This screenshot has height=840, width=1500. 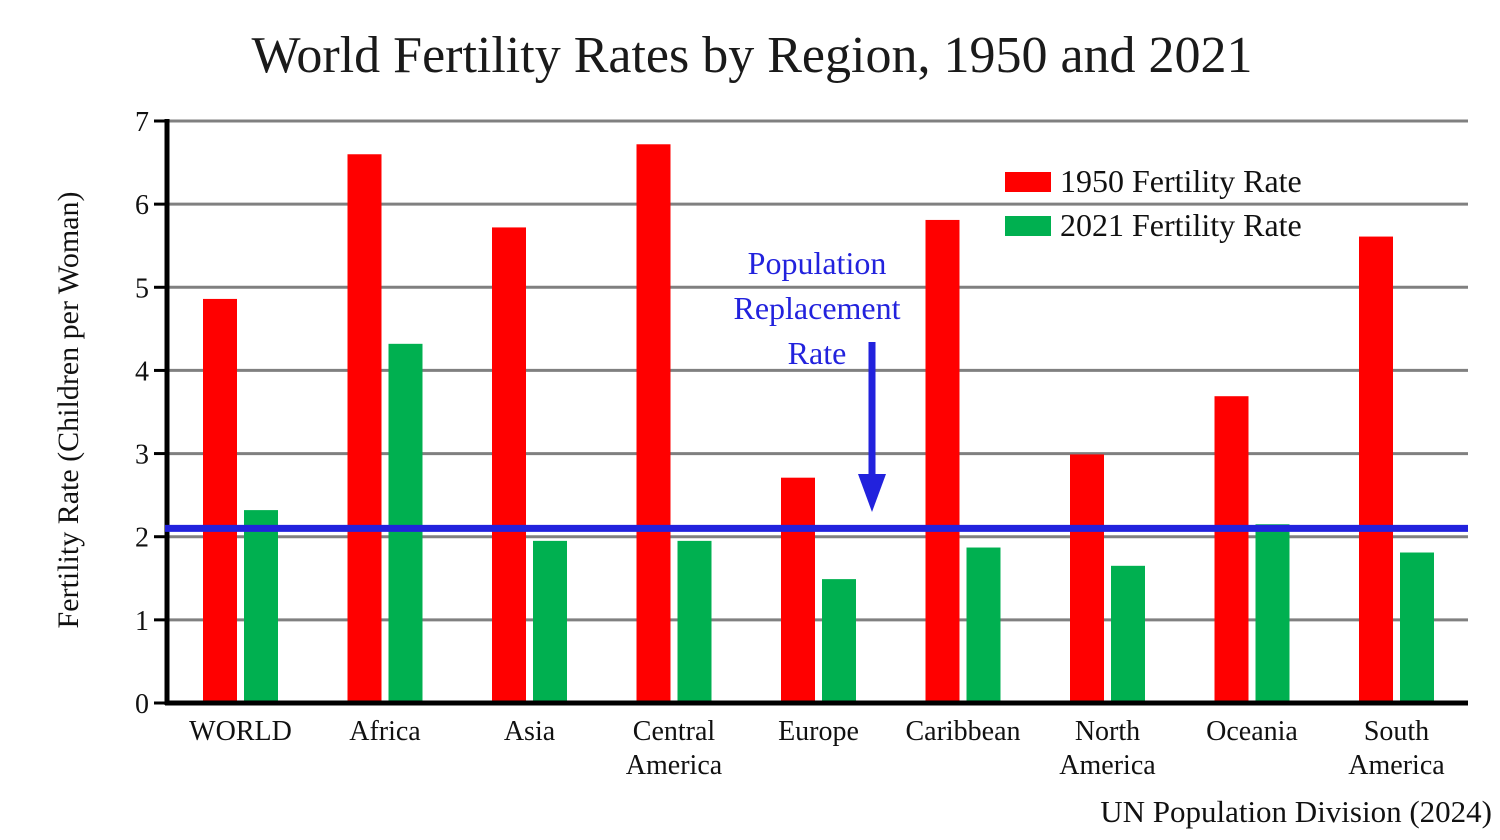 What do you see at coordinates (530, 731) in the screenshot?
I see `x-tick-label-asia: Asia` at bounding box center [530, 731].